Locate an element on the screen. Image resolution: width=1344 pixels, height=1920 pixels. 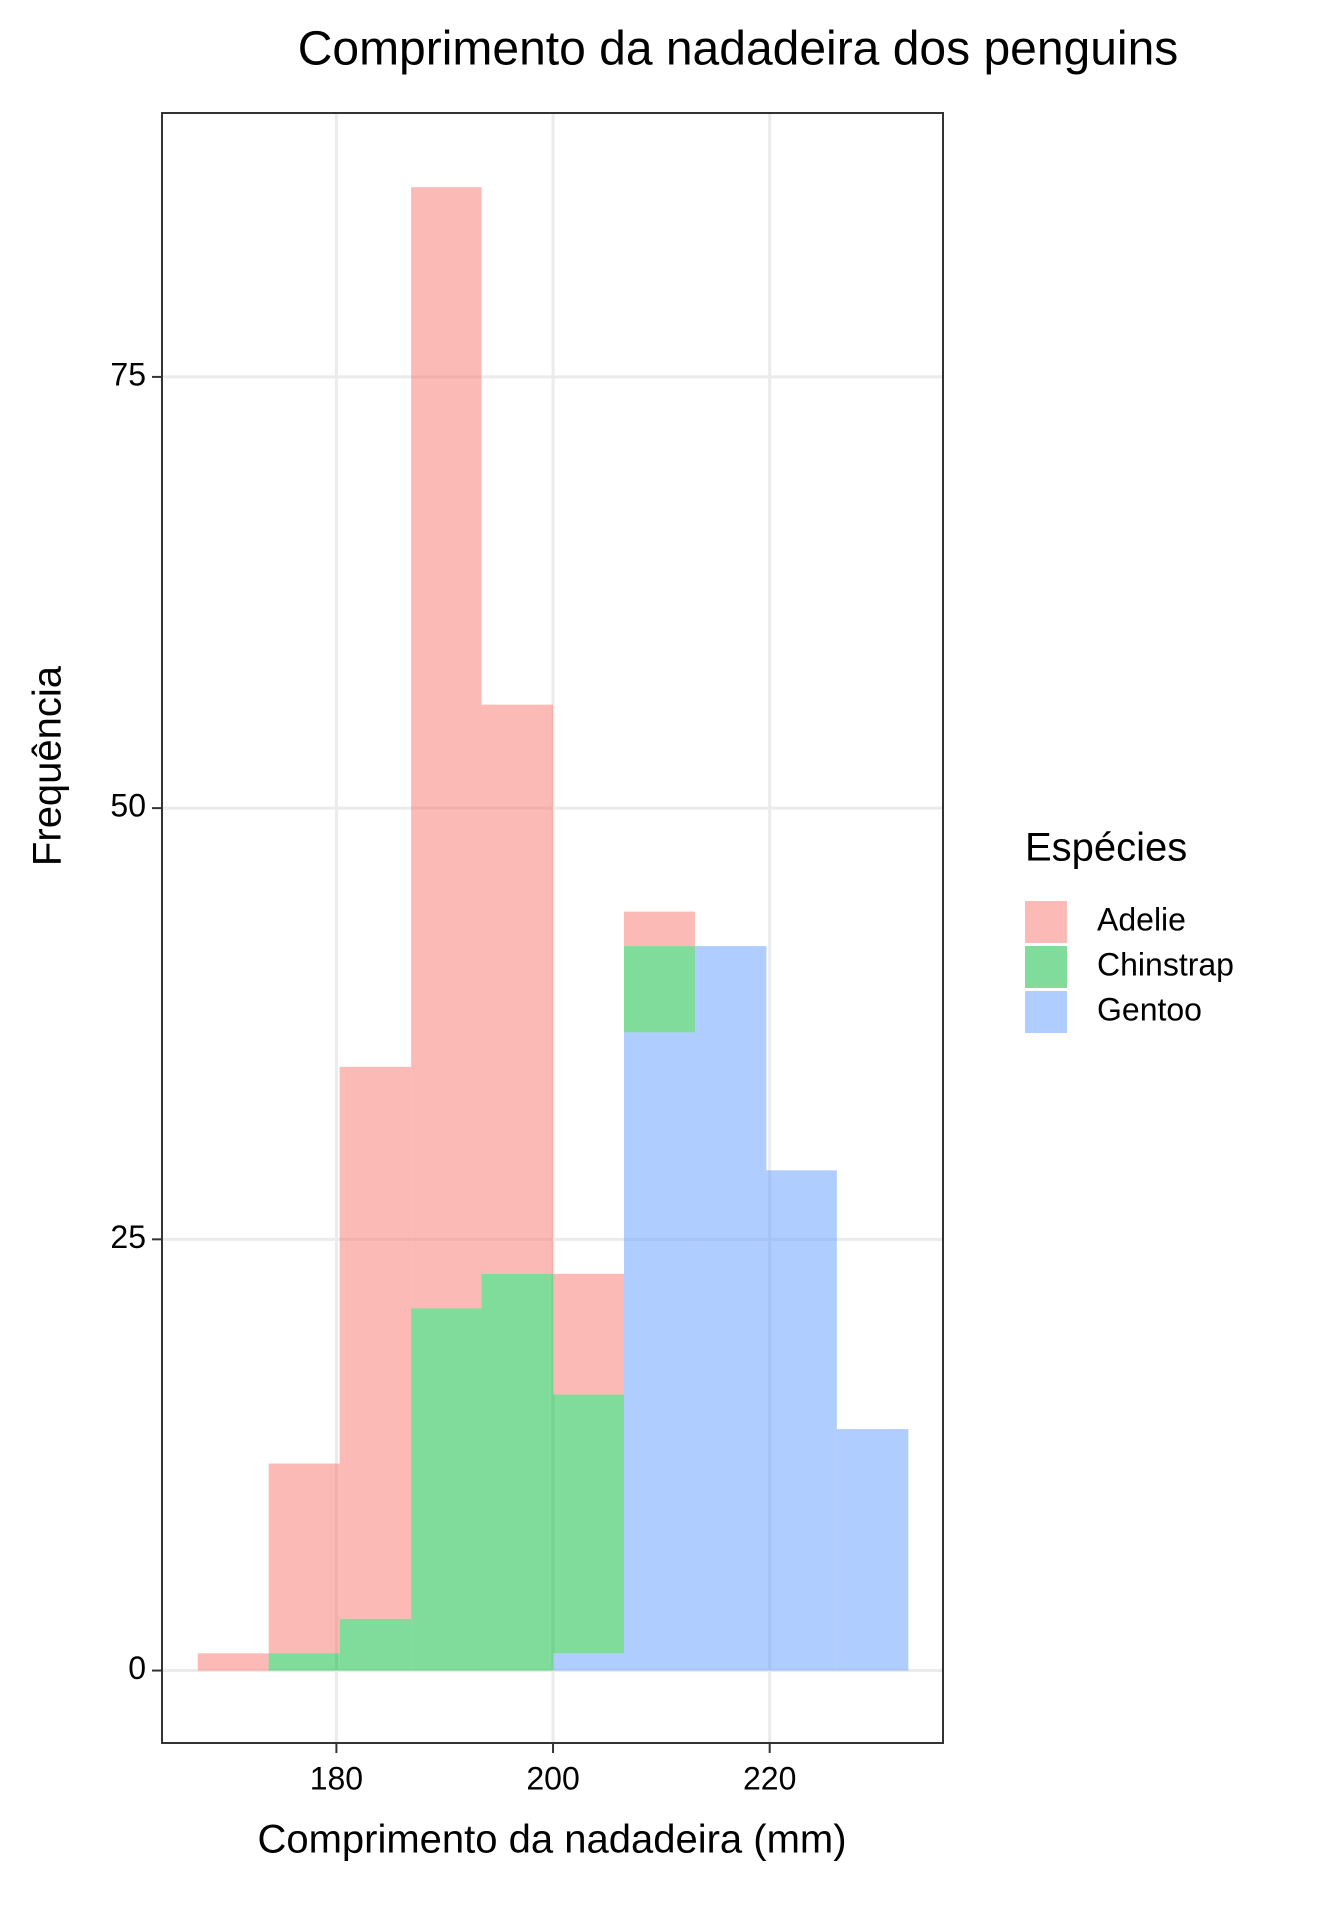
y-tick-label: 50 is located at coordinates (128, 806).